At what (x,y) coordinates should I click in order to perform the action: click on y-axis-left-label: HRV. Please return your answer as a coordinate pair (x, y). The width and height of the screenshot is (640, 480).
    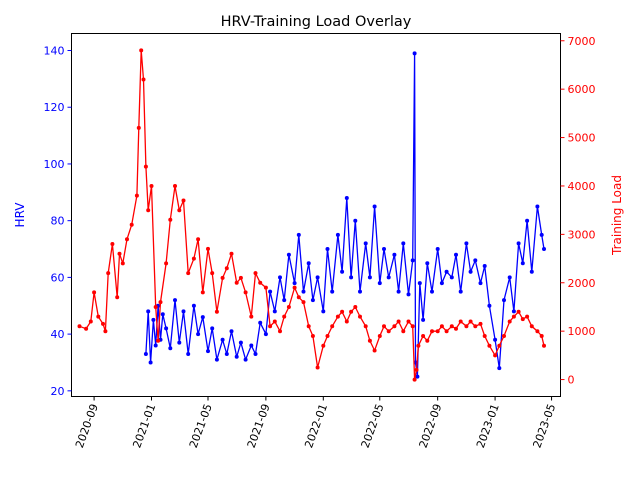
    Looking at the image, I should click on (20, 215).